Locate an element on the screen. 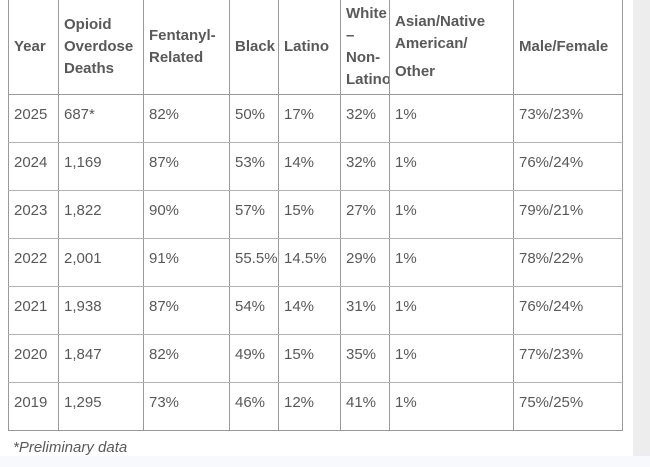 This screenshot has width=650, height=467. table-row-2021: 2021 1,938 87% 54% 14% 31% 1% 76%/24% is located at coordinates (315, 310).